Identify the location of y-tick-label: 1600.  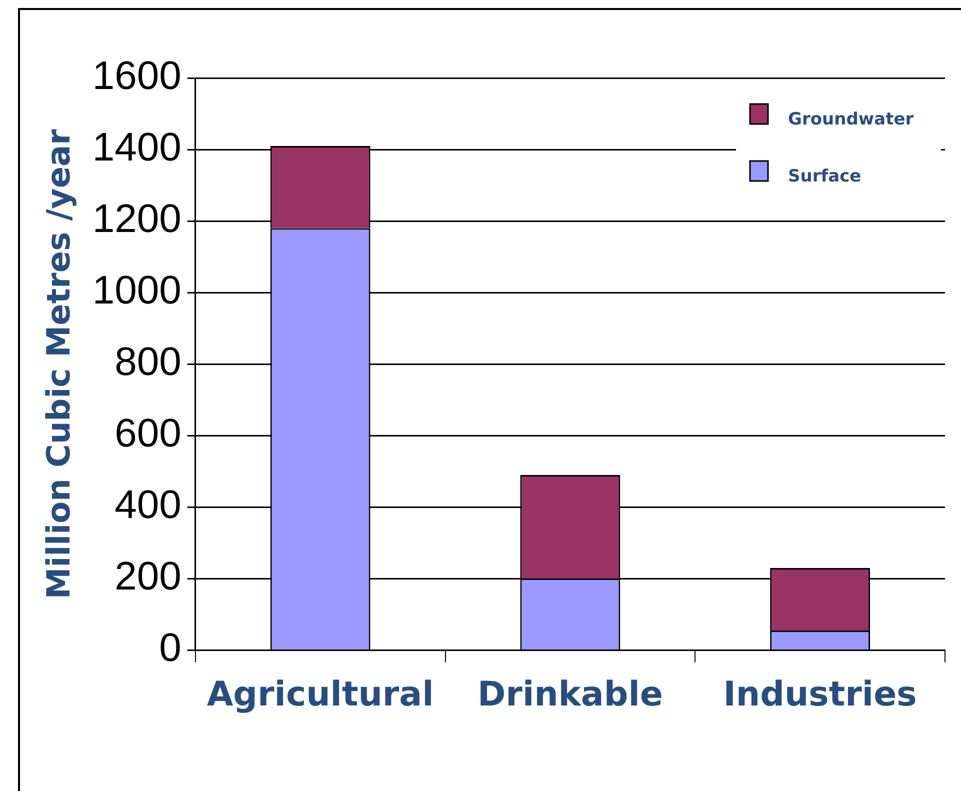
(137, 76).